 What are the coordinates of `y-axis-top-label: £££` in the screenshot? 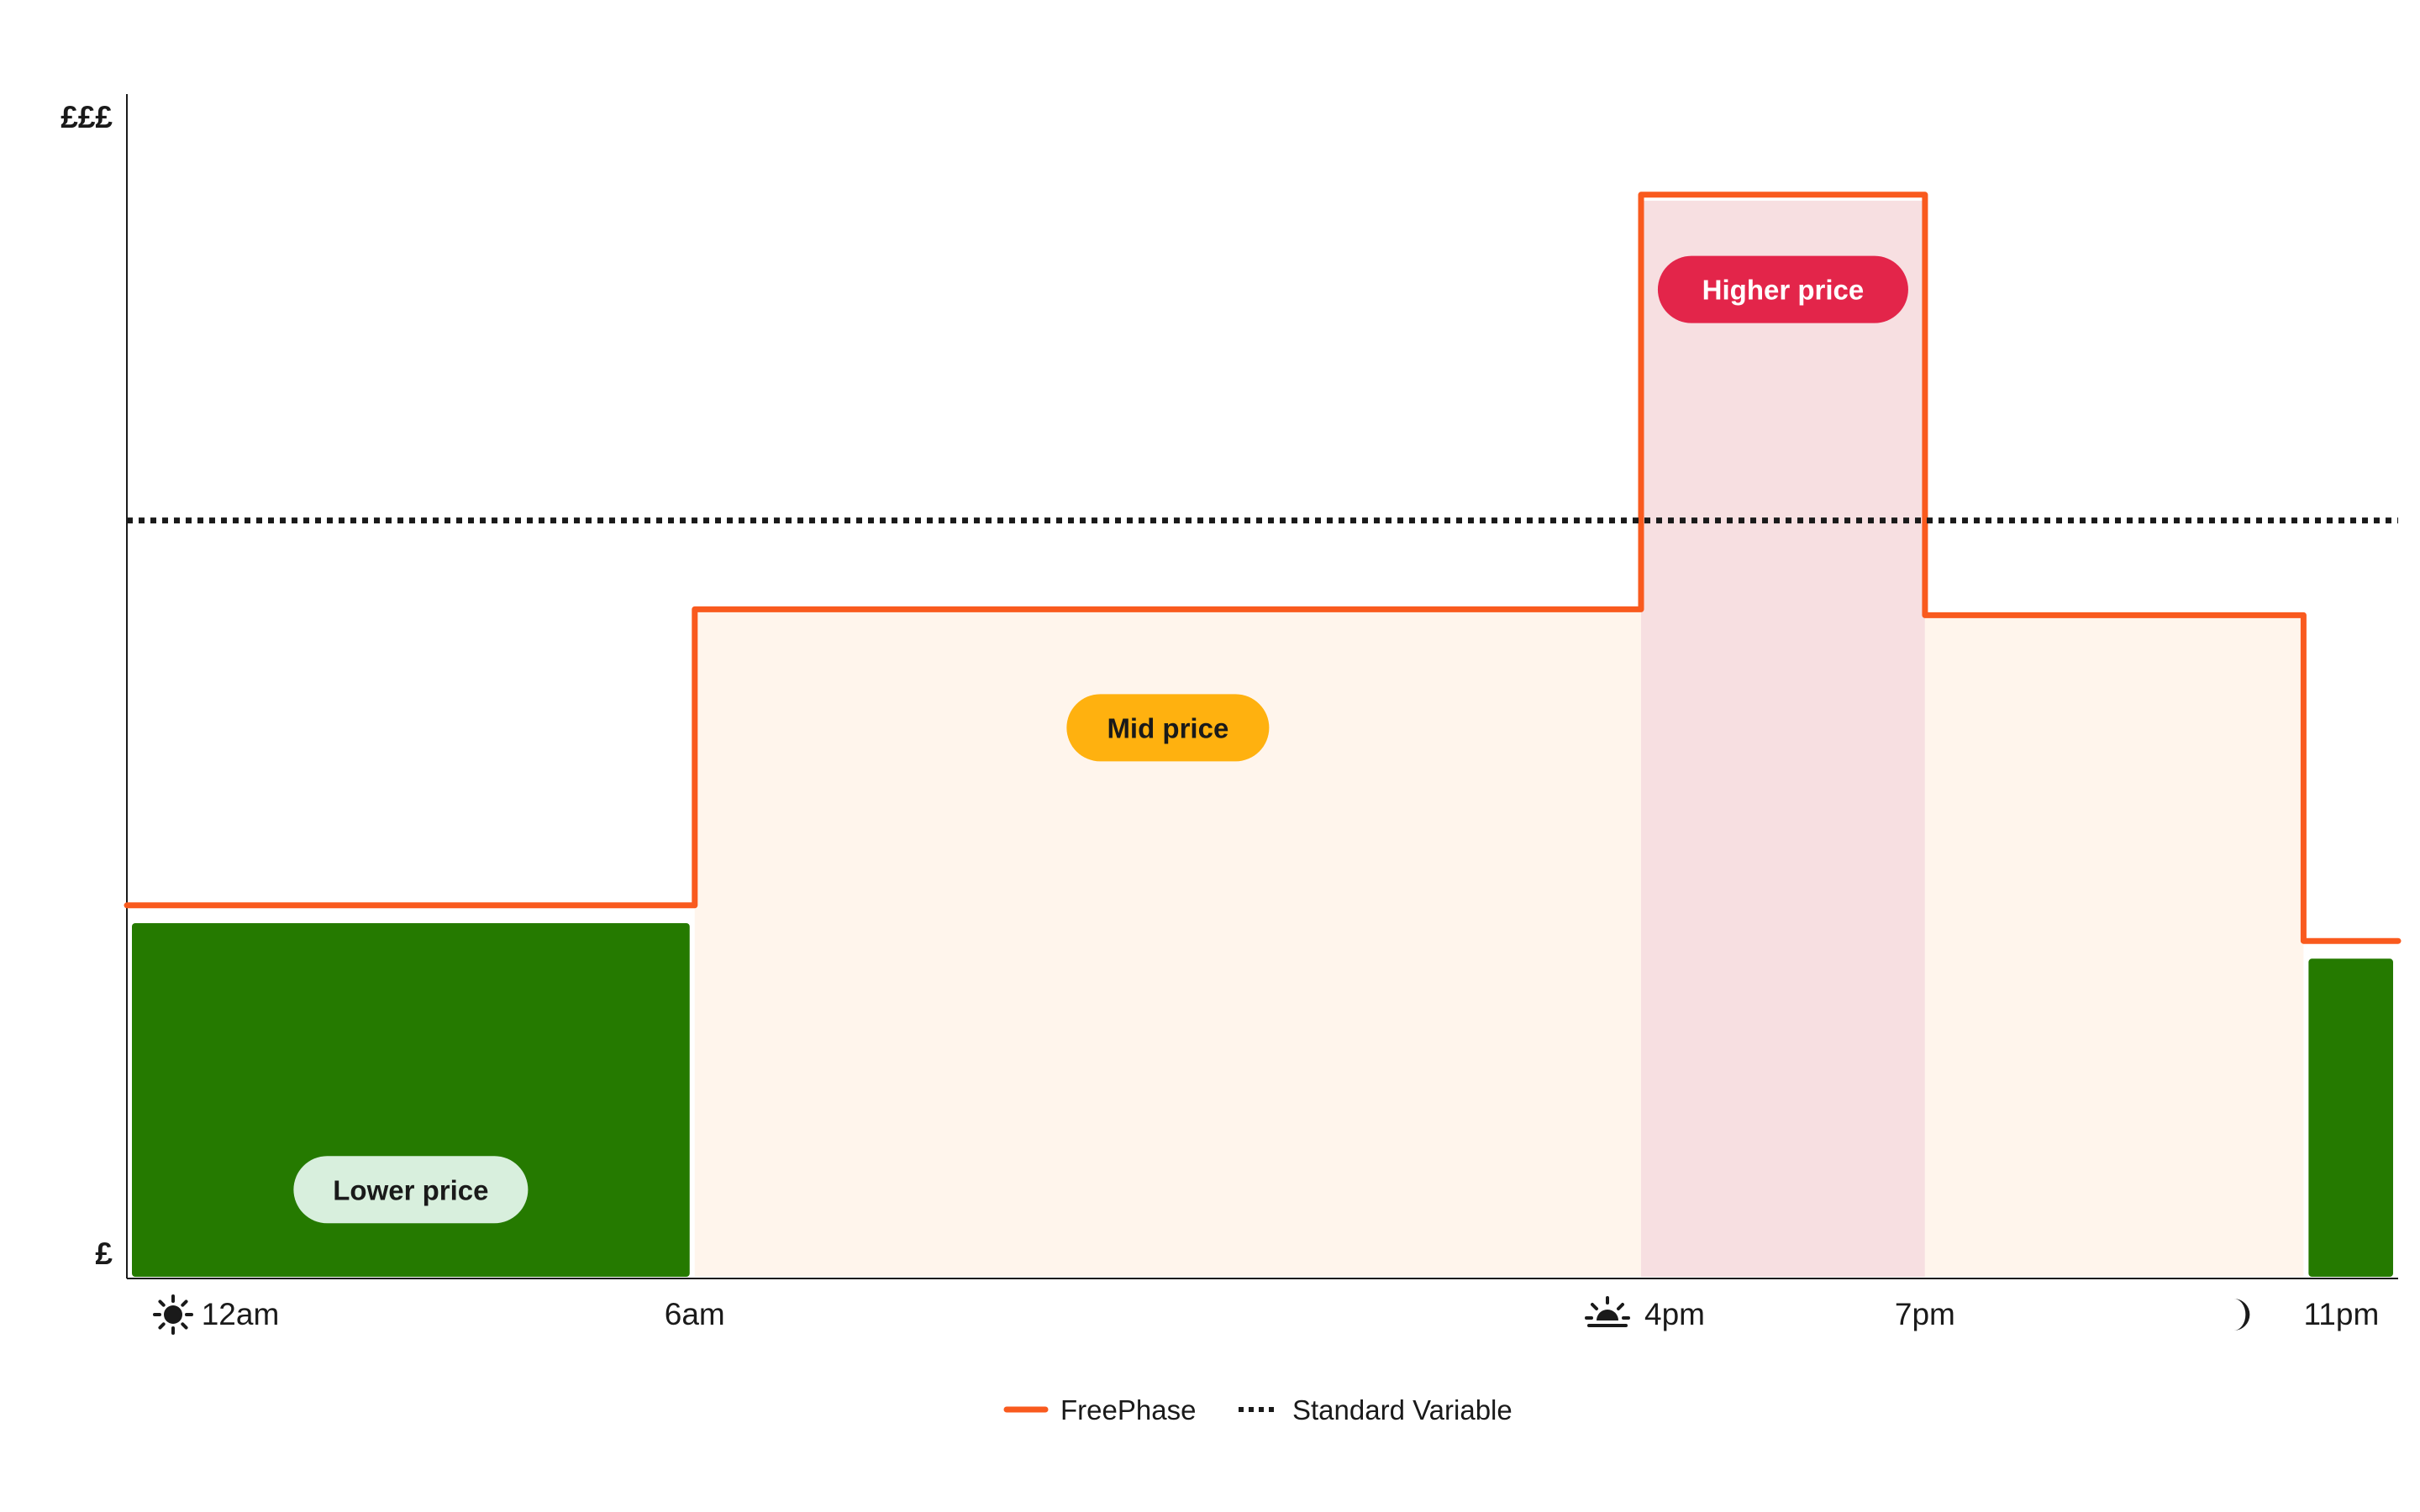 It's located at (86, 117).